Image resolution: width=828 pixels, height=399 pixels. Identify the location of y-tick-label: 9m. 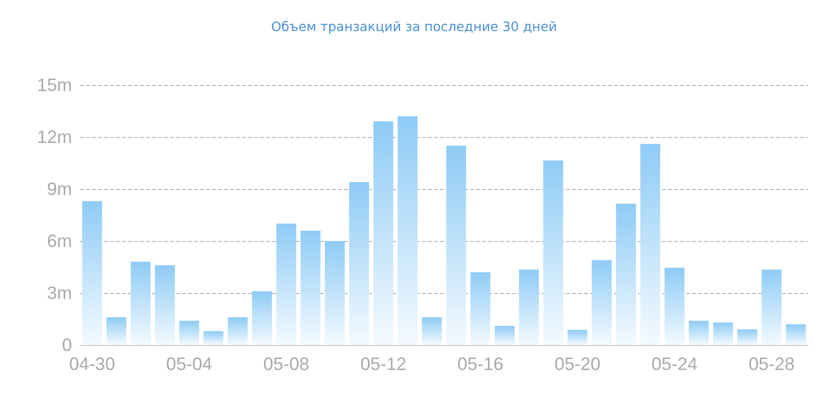
(59, 189).